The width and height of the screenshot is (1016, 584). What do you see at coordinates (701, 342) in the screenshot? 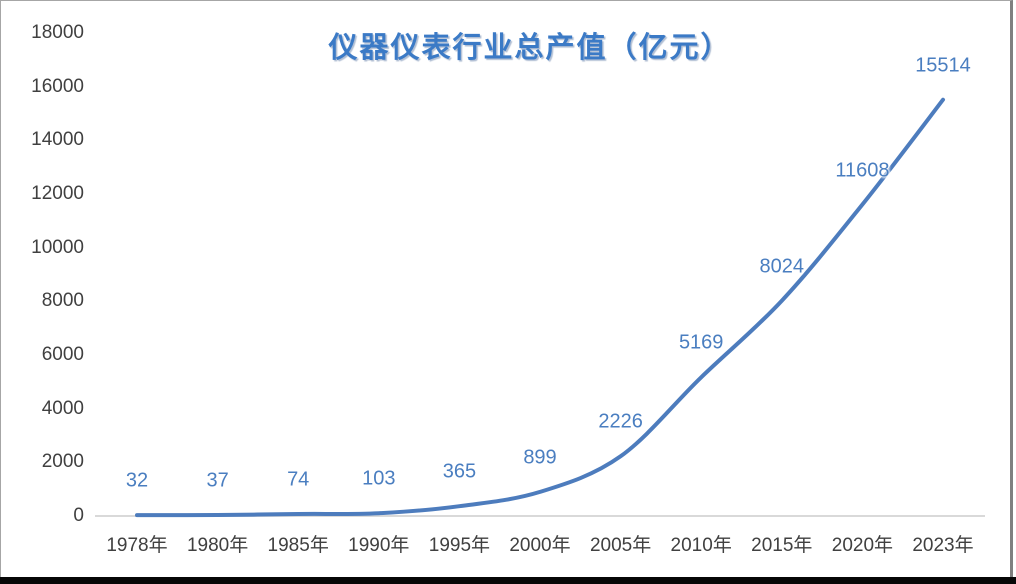
I see `data-label: 5169` at bounding box center [701, 342].